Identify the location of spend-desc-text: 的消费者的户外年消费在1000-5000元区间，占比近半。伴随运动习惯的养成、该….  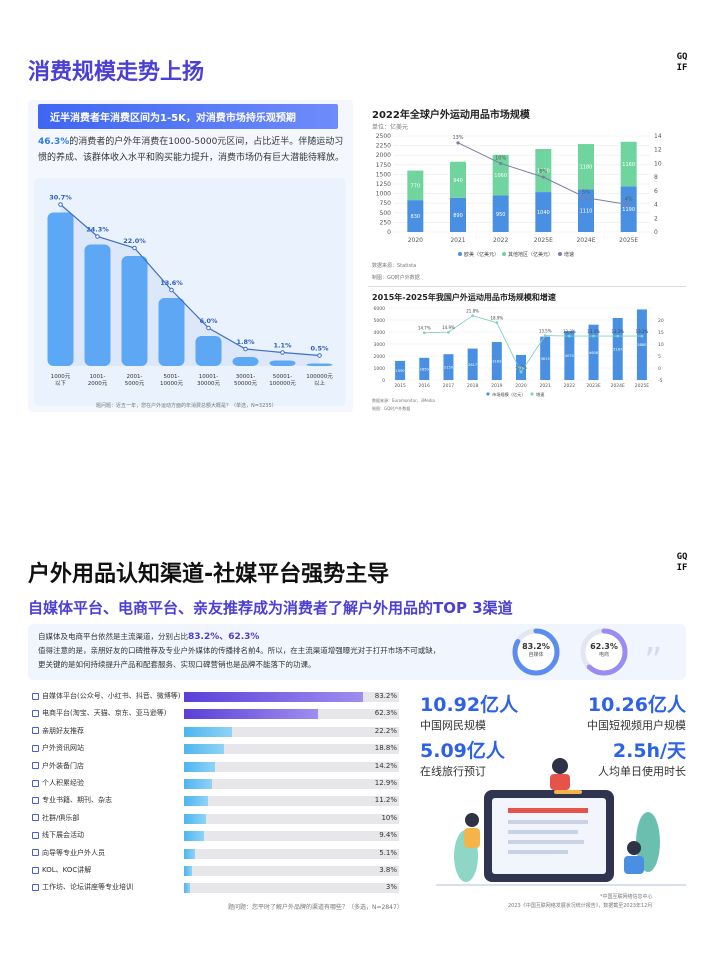
(191, 150).